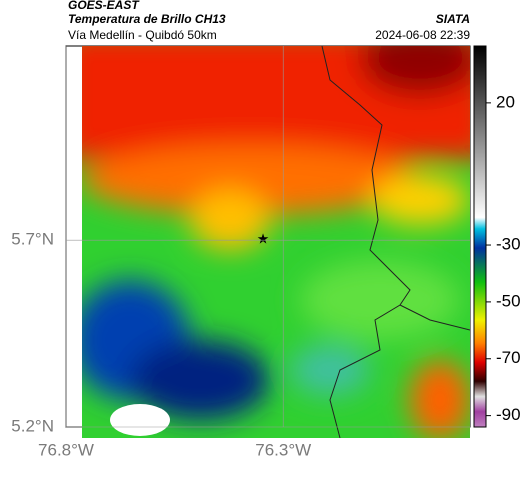 This screenshot has height=496, width=526. Describe the element at coordinates (147, 19) in the screenshot. I see `subtitle: Temperatura de Brillo CH13` at that location.